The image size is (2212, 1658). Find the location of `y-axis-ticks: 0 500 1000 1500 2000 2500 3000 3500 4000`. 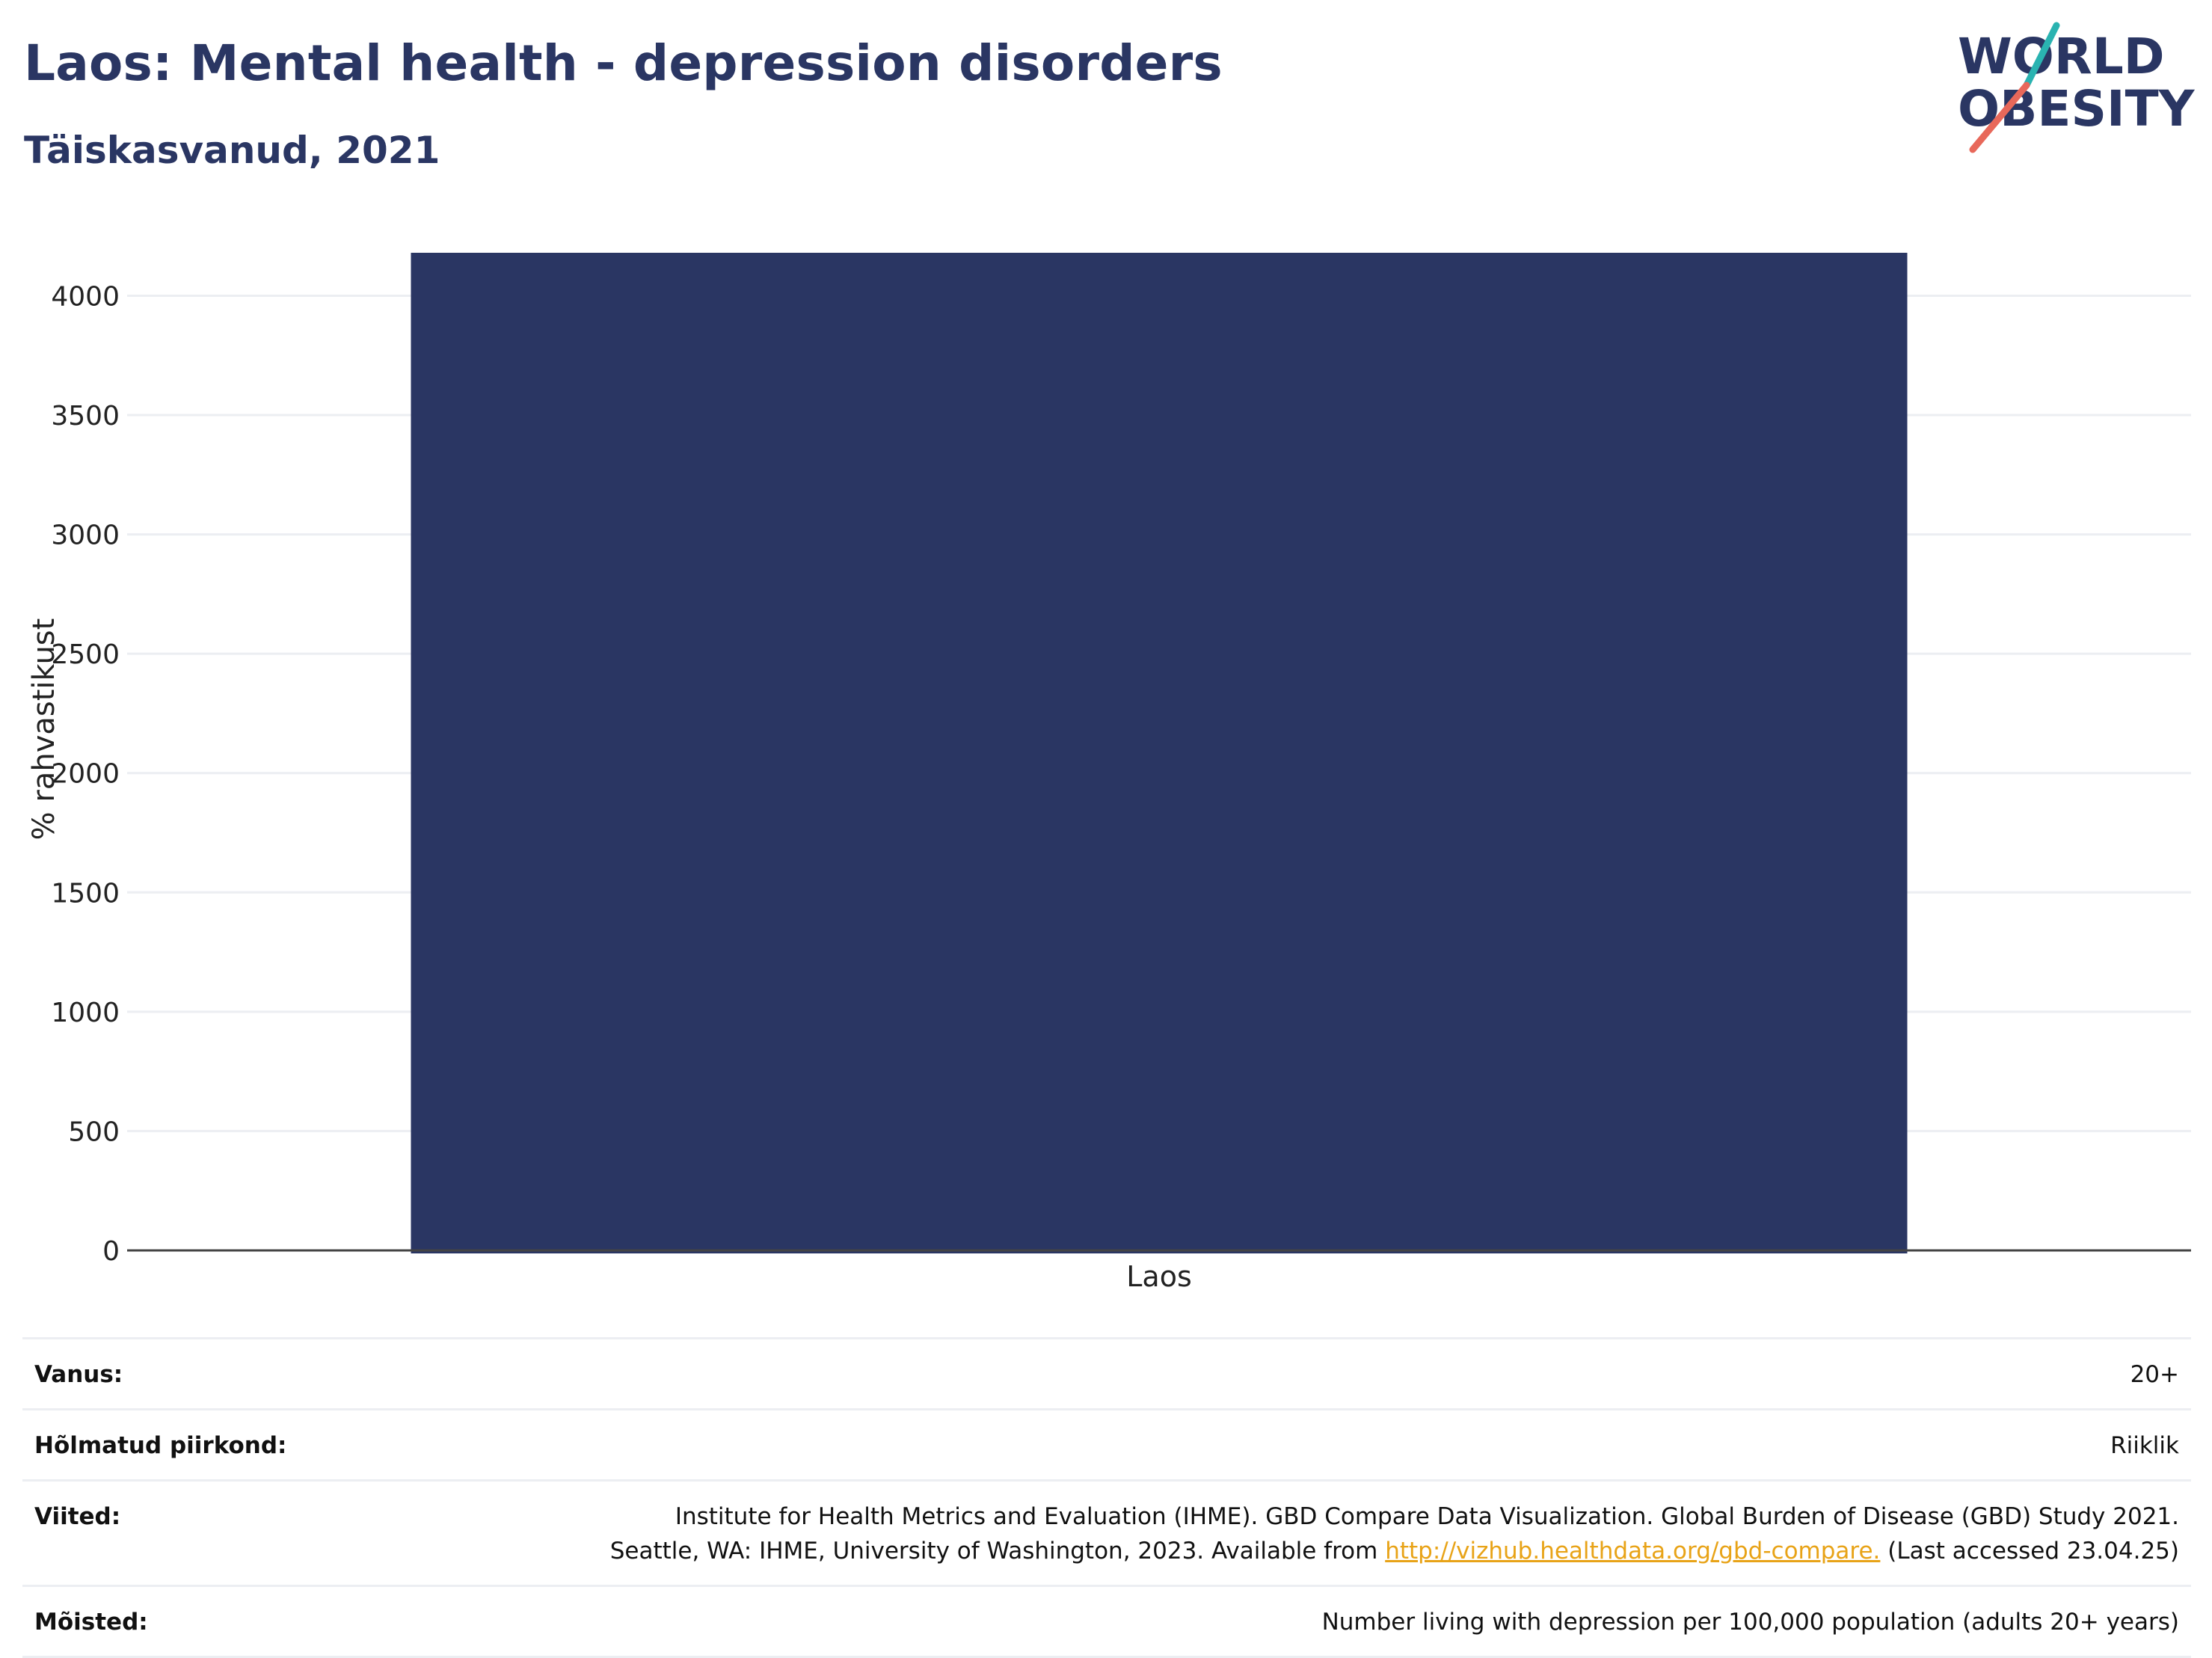

y-axis-ticks: 0 500 1000 1500 2000 2500 3000 3500 4000 is located at coordinates (85, 774).